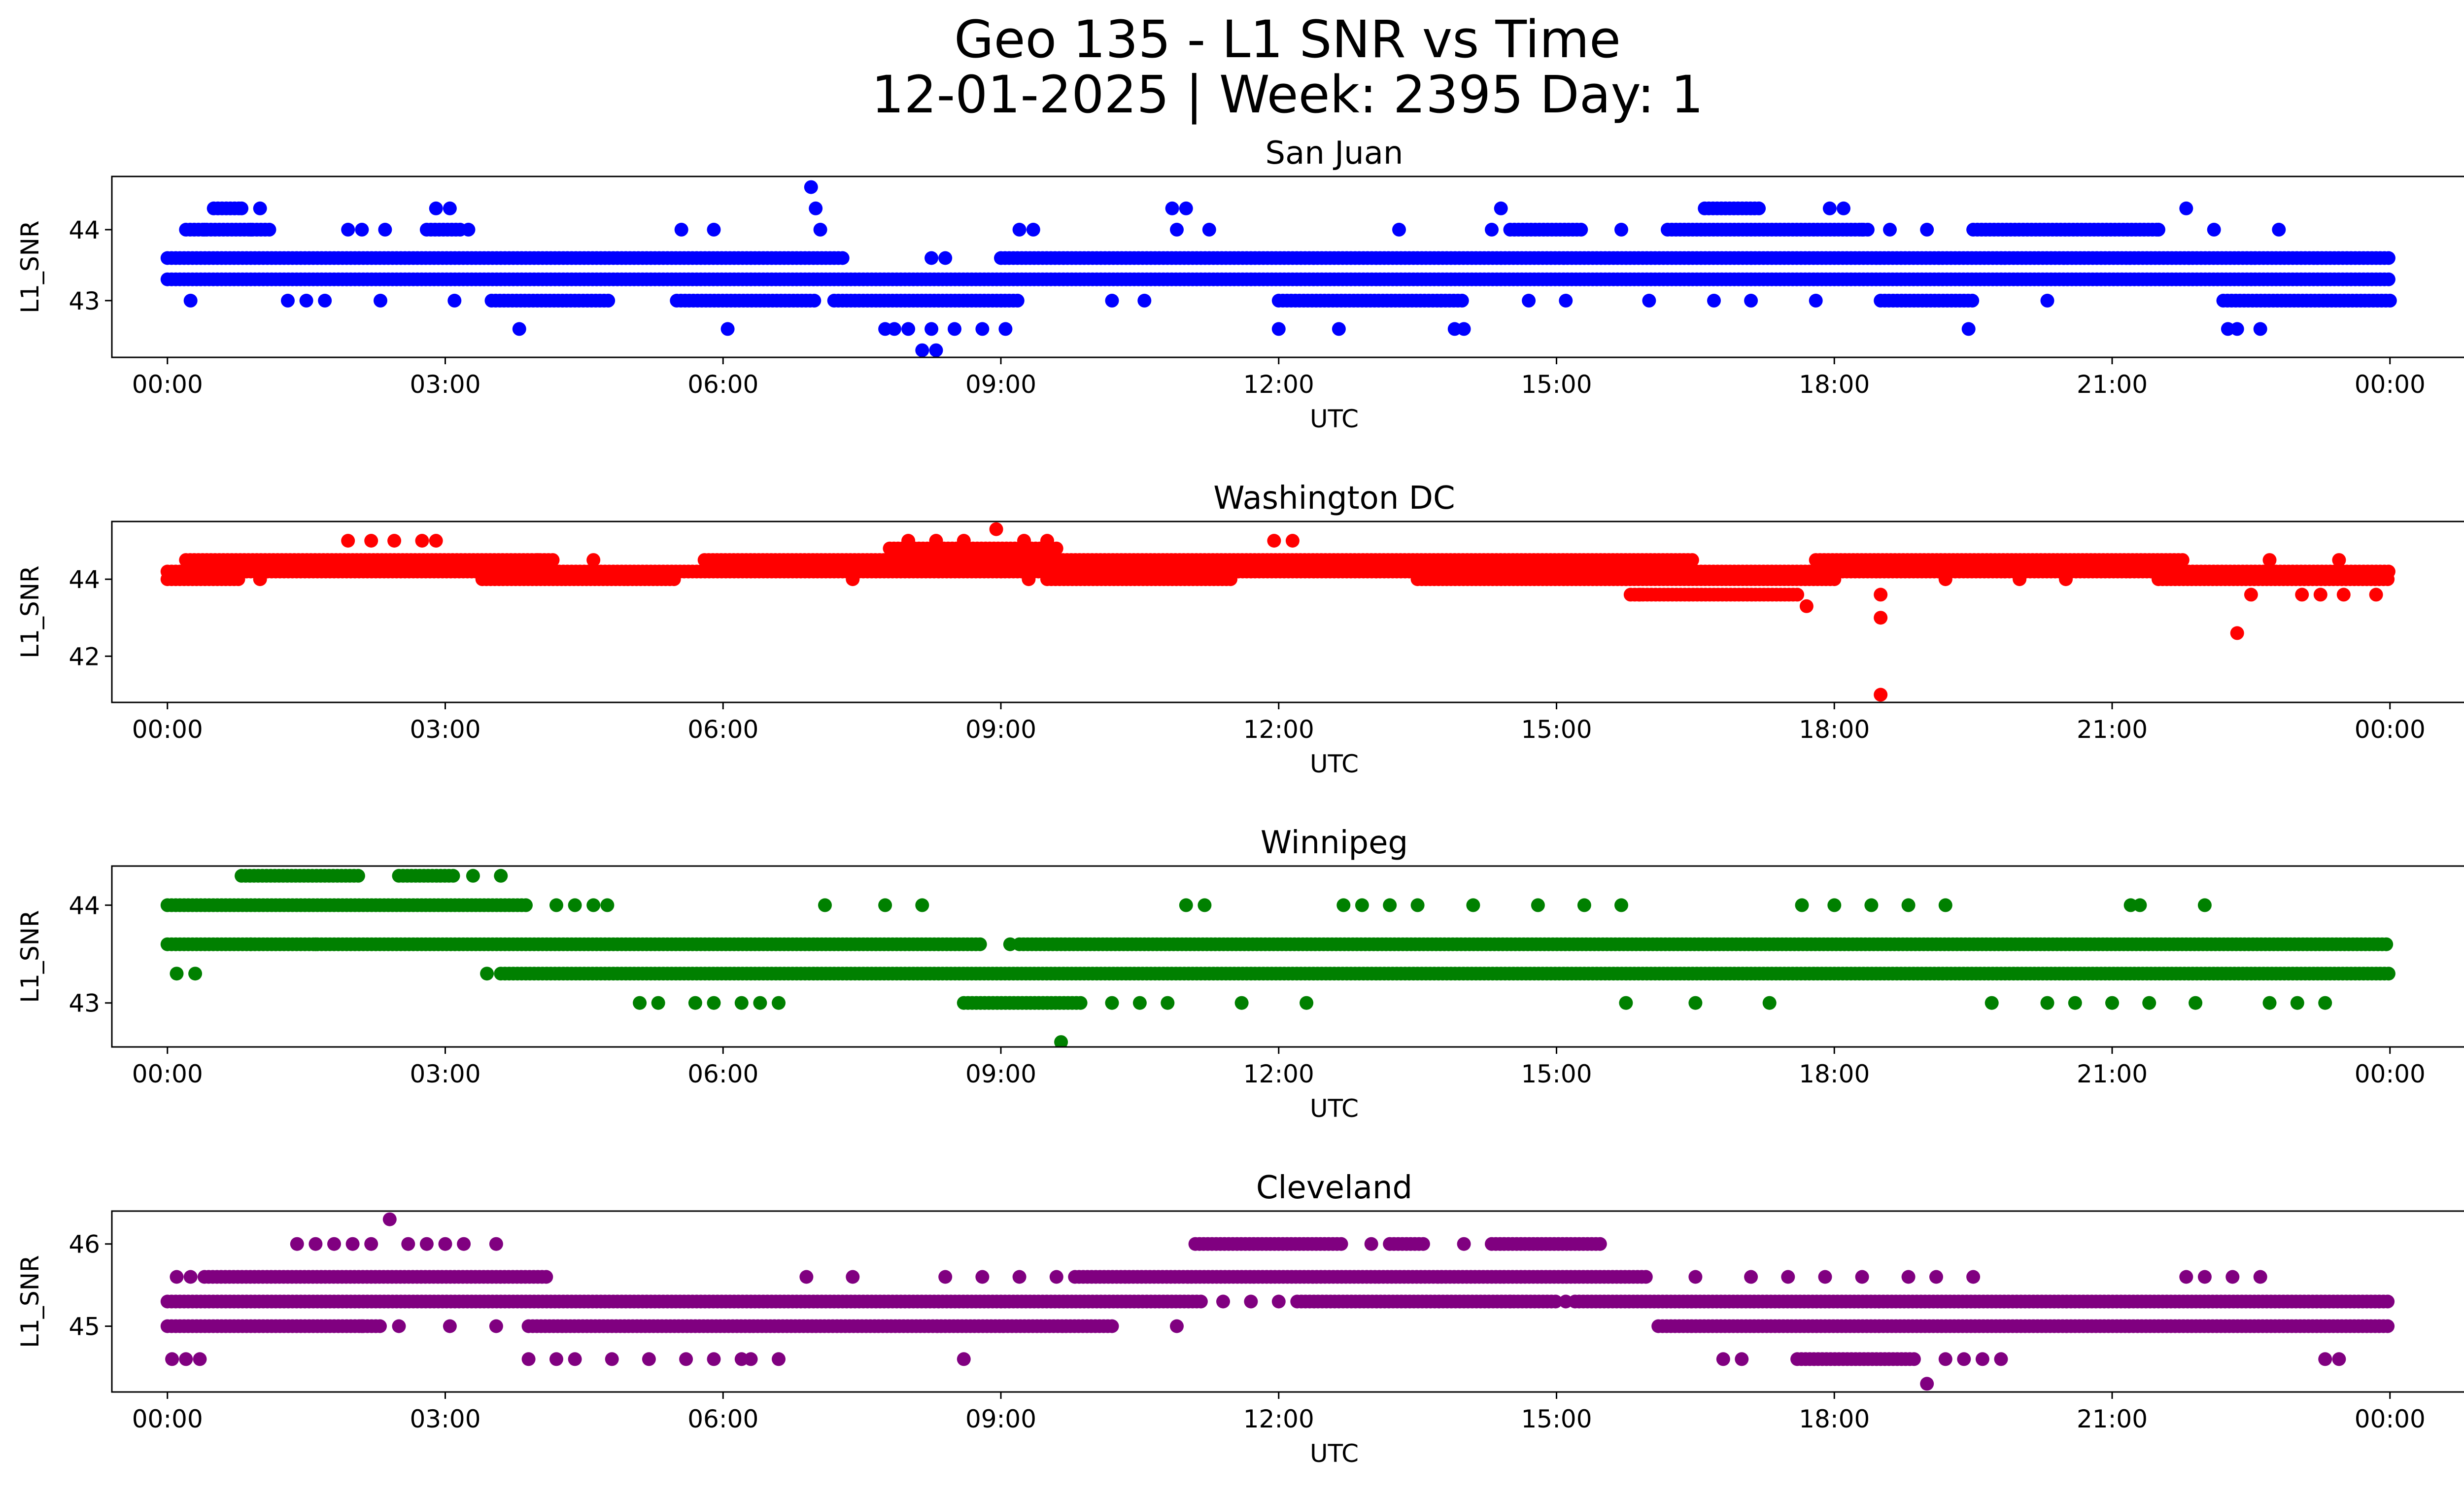  What do you see at coordinates (1834, 1074) in the screenshot?
I see `x-tick-label: 18:00` at bounding box center [1834, 1074].